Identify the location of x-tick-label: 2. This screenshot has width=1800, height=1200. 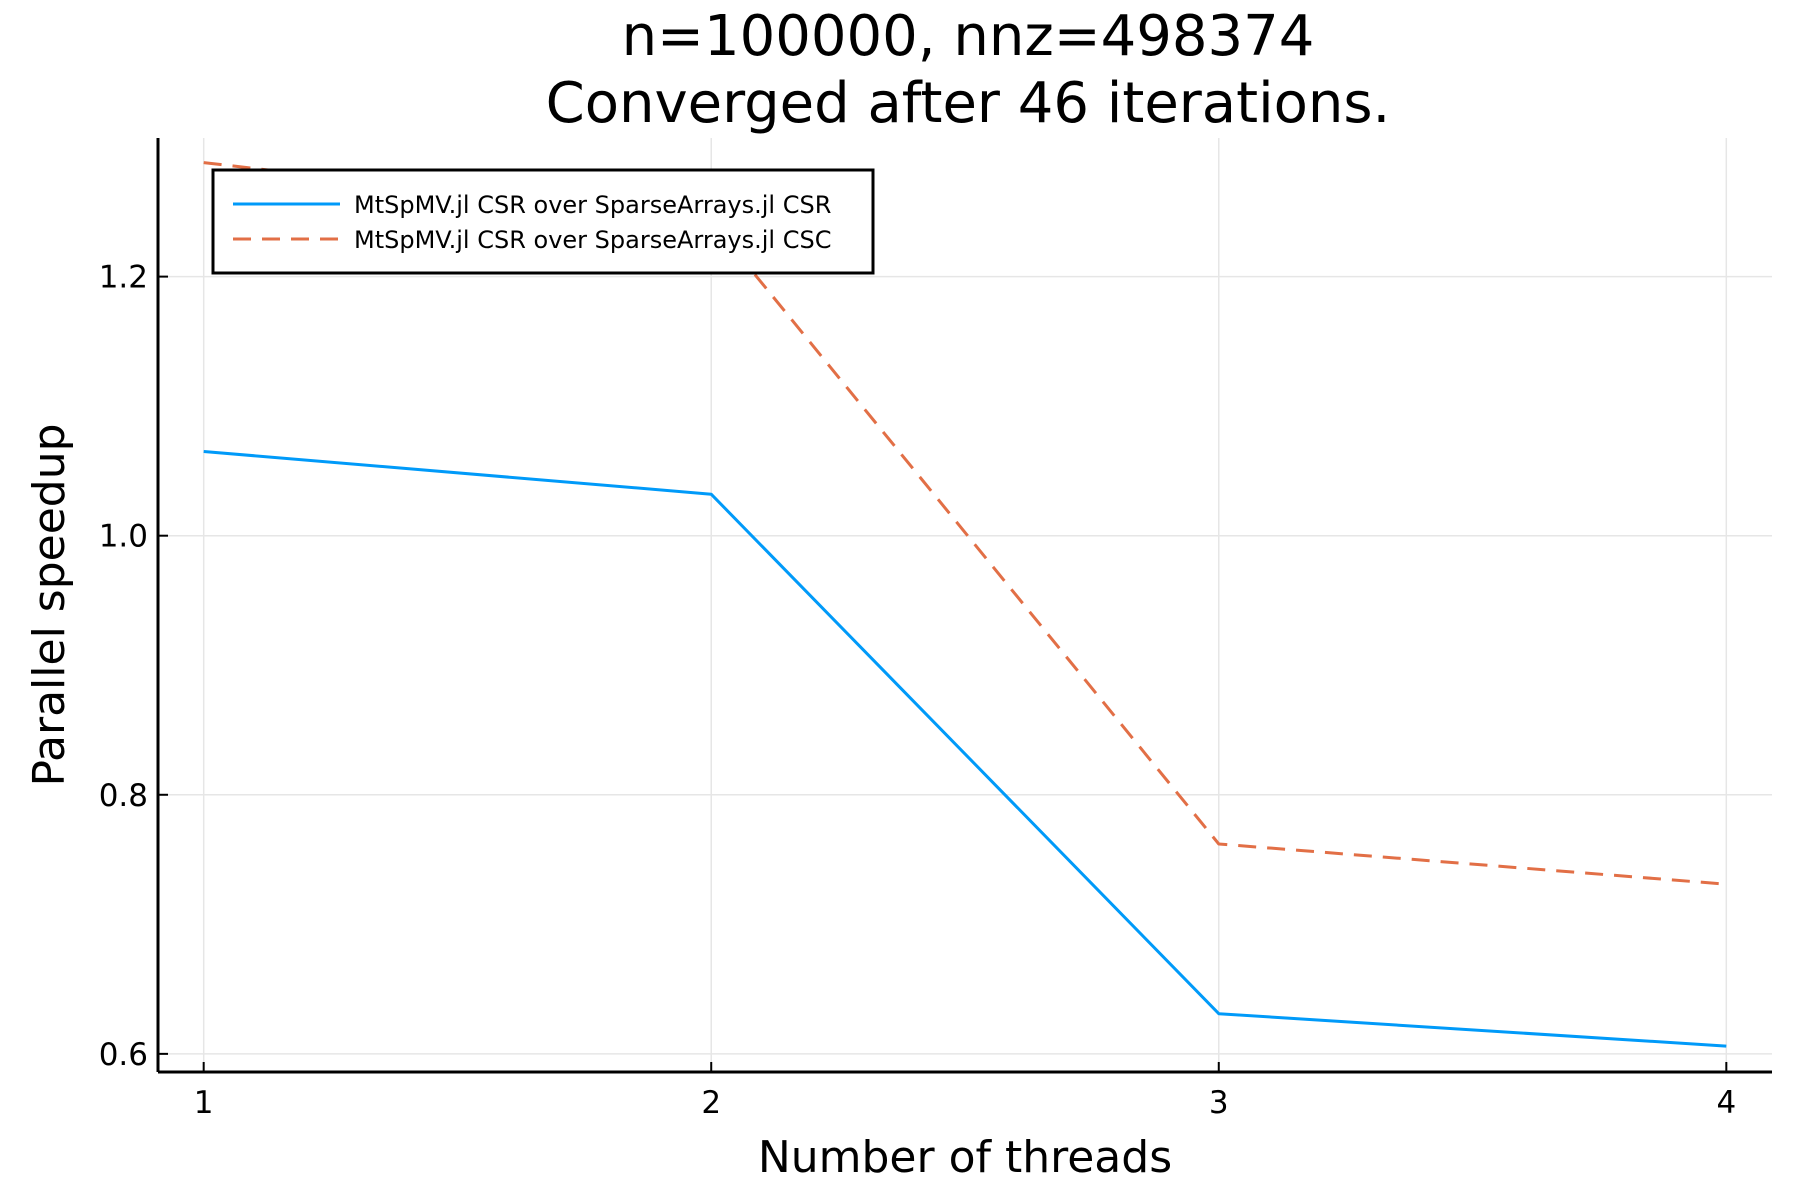
(711, 1103).